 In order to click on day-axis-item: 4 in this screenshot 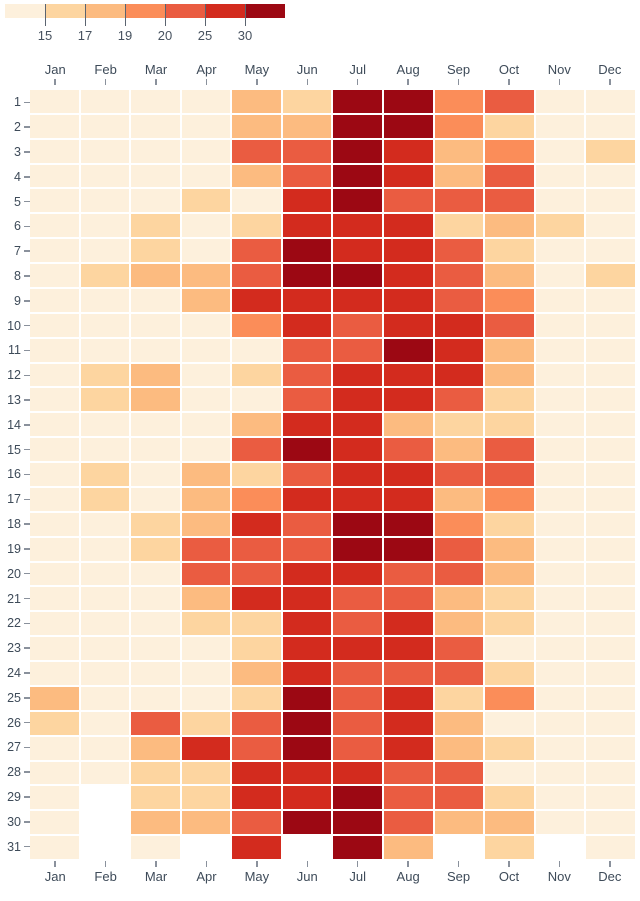, I will do `click(15, 176)`.